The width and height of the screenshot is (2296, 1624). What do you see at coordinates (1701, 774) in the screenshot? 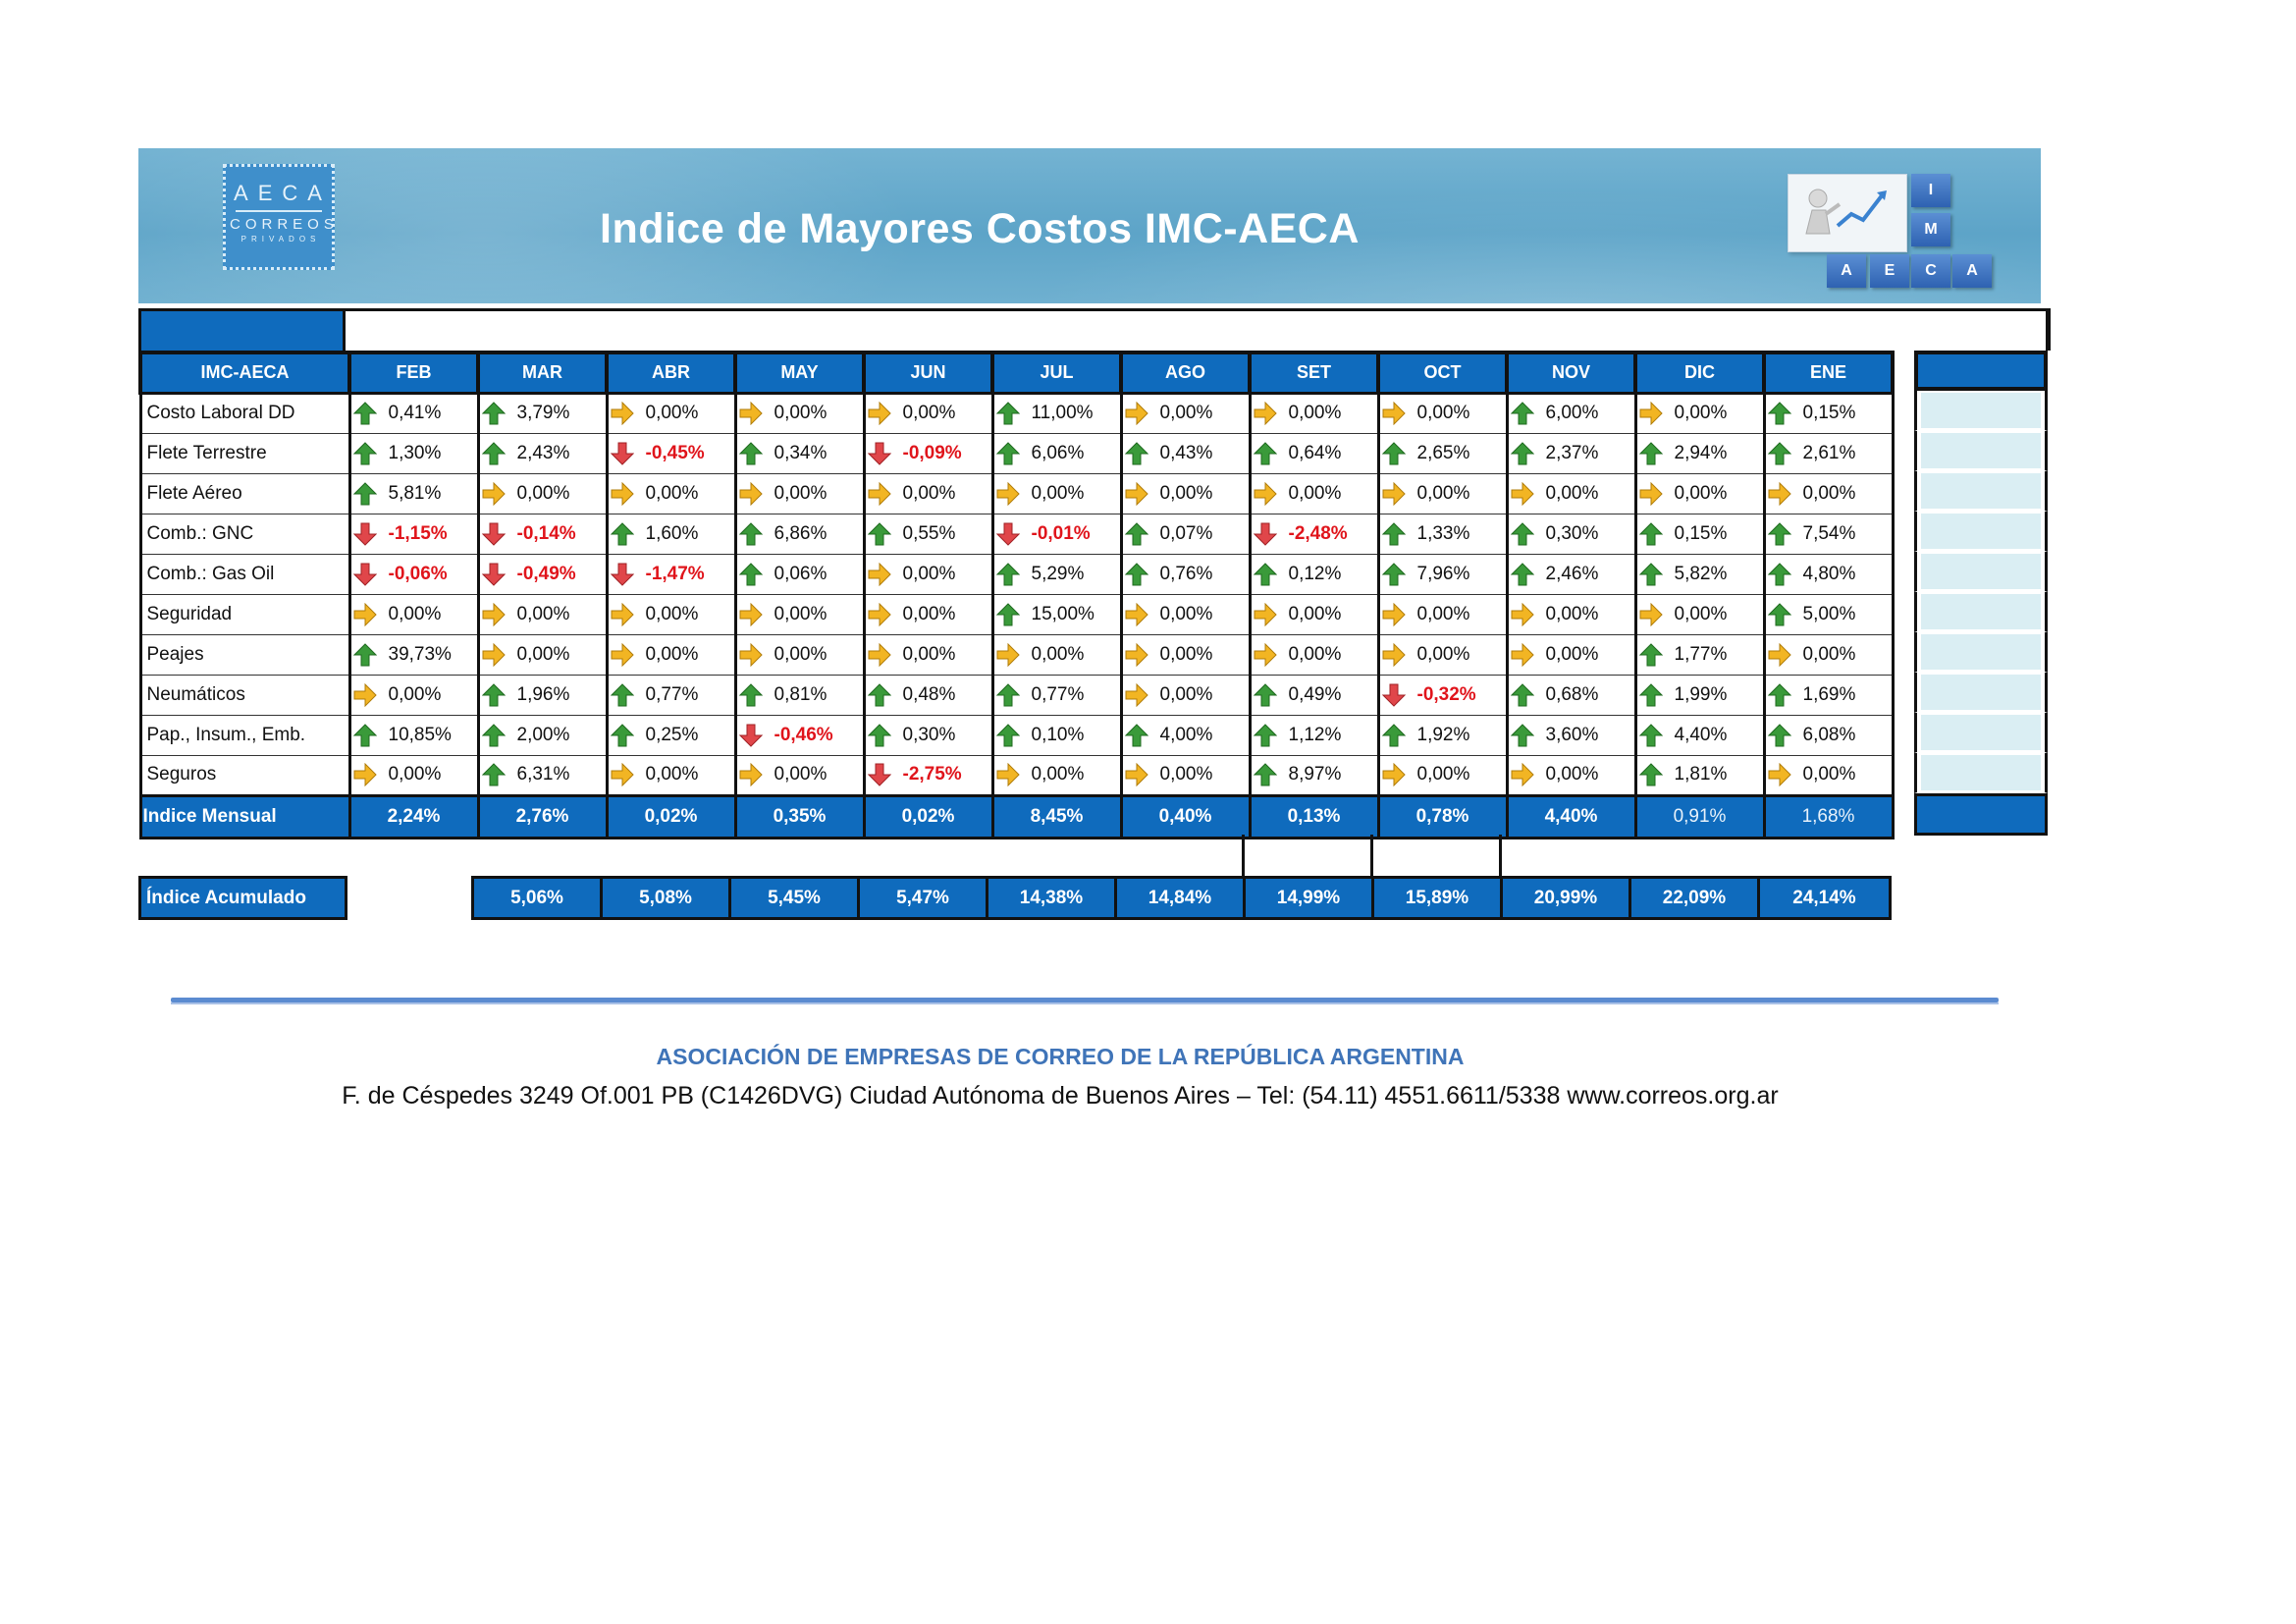
I see `percent-value: 1,81%` at bounding box center [1701, 774].